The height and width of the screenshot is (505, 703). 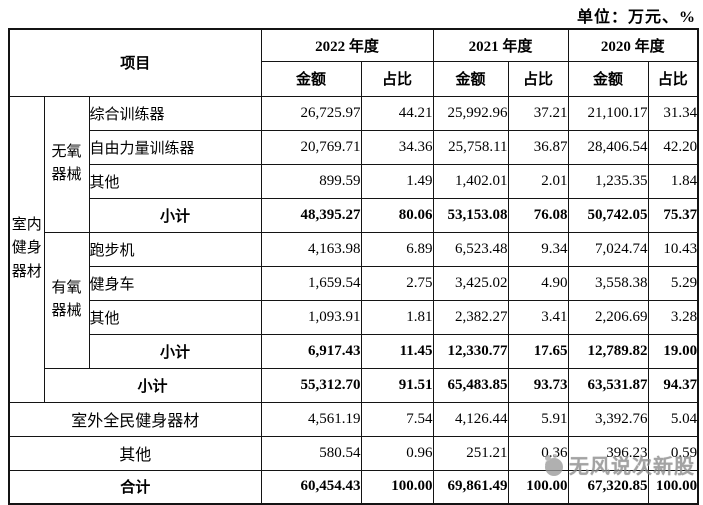 What do you see at coordinates (311, 385) in the screenshot?
I see `amount-cell: 55,312.70` at bounding box center [311, 385].